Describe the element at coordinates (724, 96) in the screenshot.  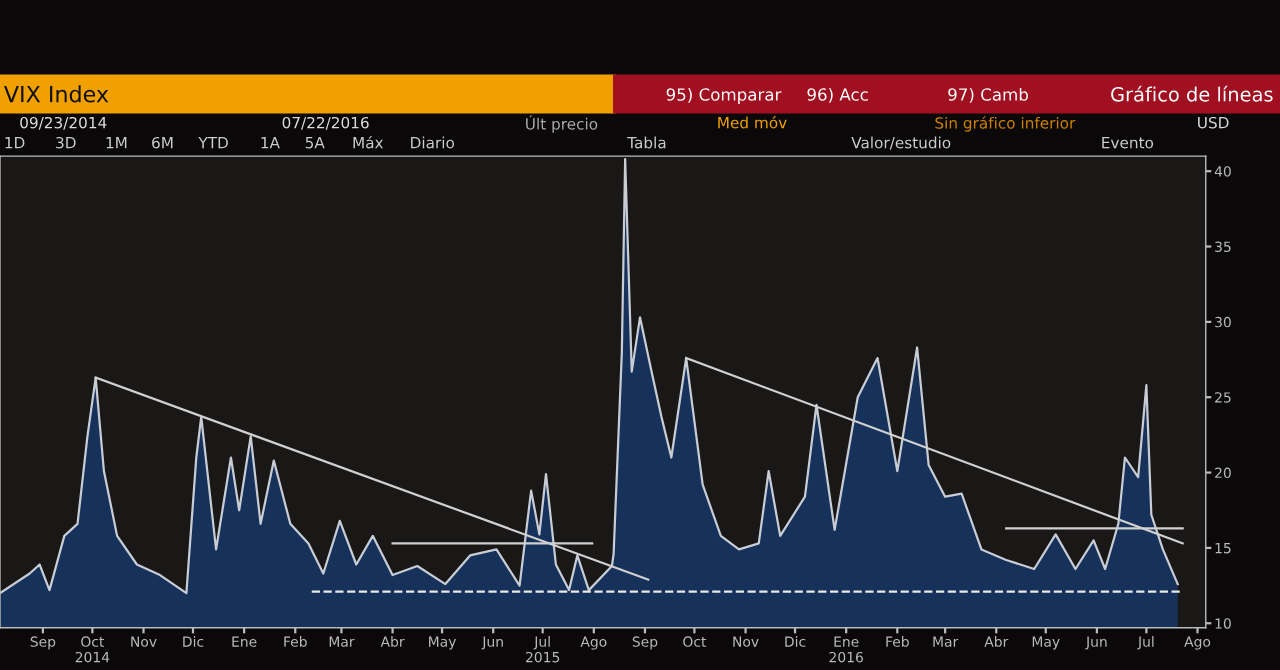
I see `text: 95) Comparar` at that location.